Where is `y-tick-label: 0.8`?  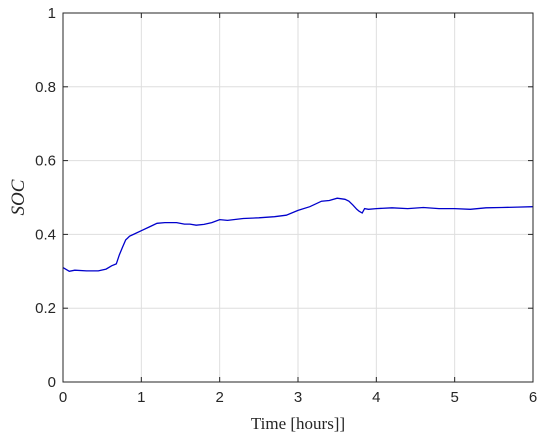
y-tick-label: 0.8 is located at coordinates (45, 87).